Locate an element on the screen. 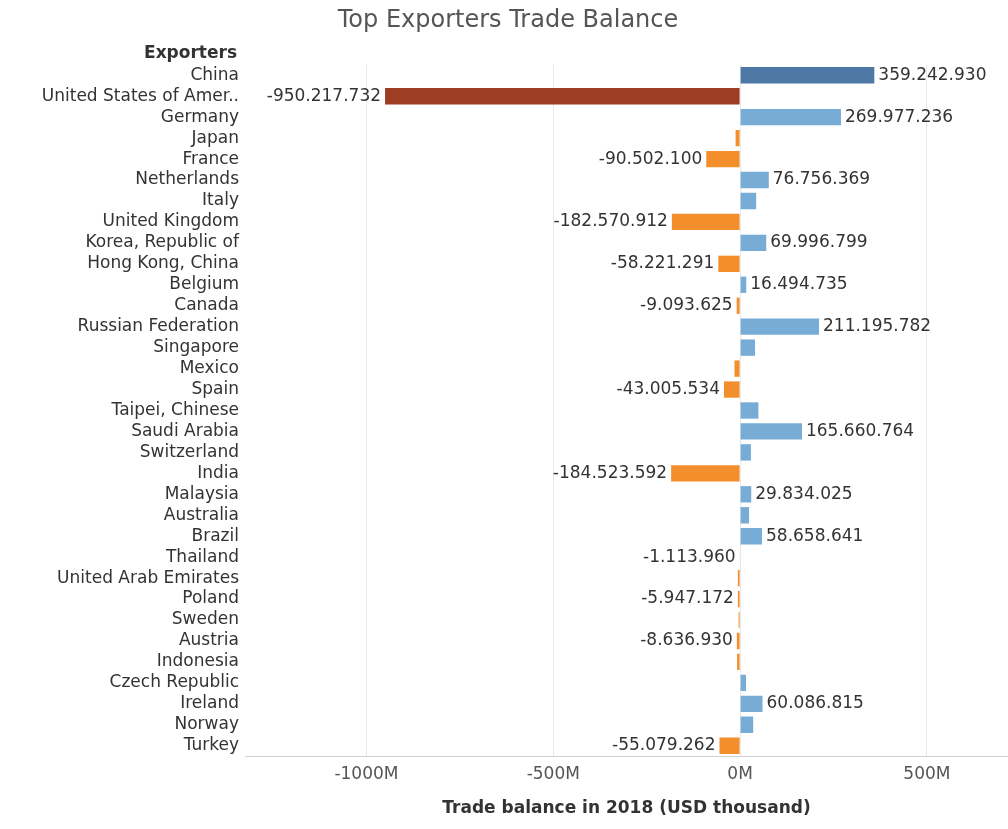 The width and height of the screenshot is (1008, 829). y-tick-label: Japan is located at coordinates (214, 136).